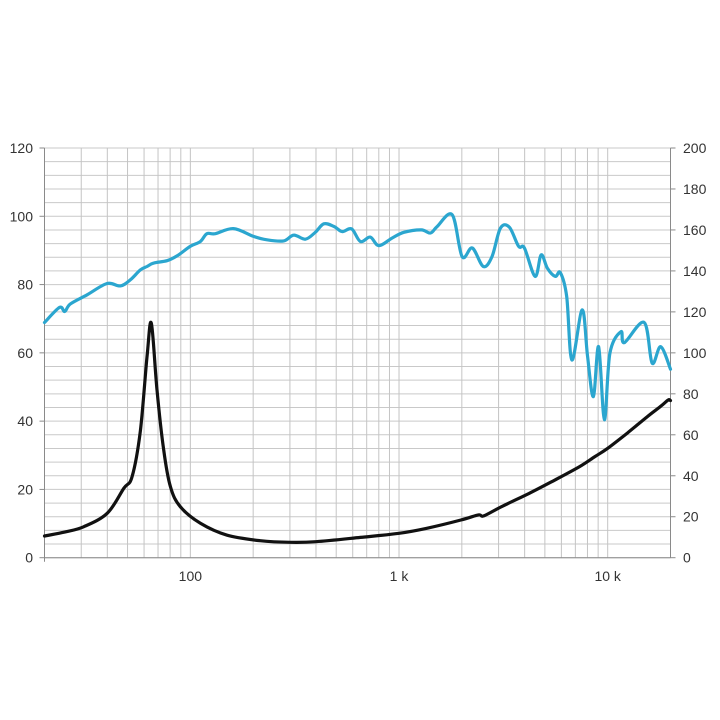  Describe the element at coordinates (25, 489) in the screenshot. I see `y-tick-label: 20` at that location.